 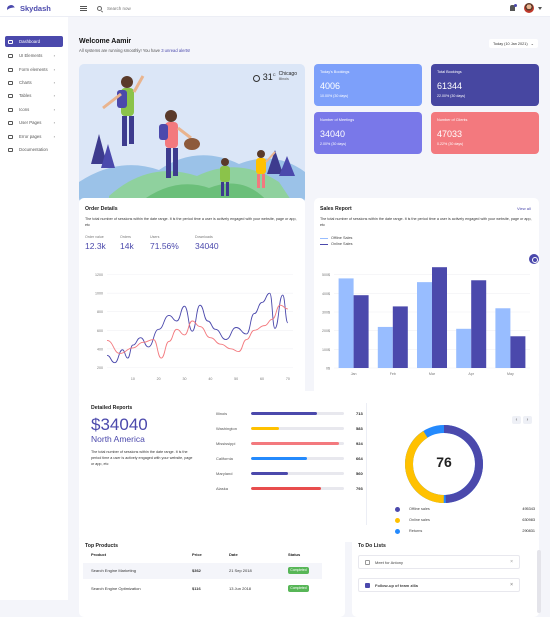 I want to click on stat-label: Number of Meetings, so click(x=337, y=120).